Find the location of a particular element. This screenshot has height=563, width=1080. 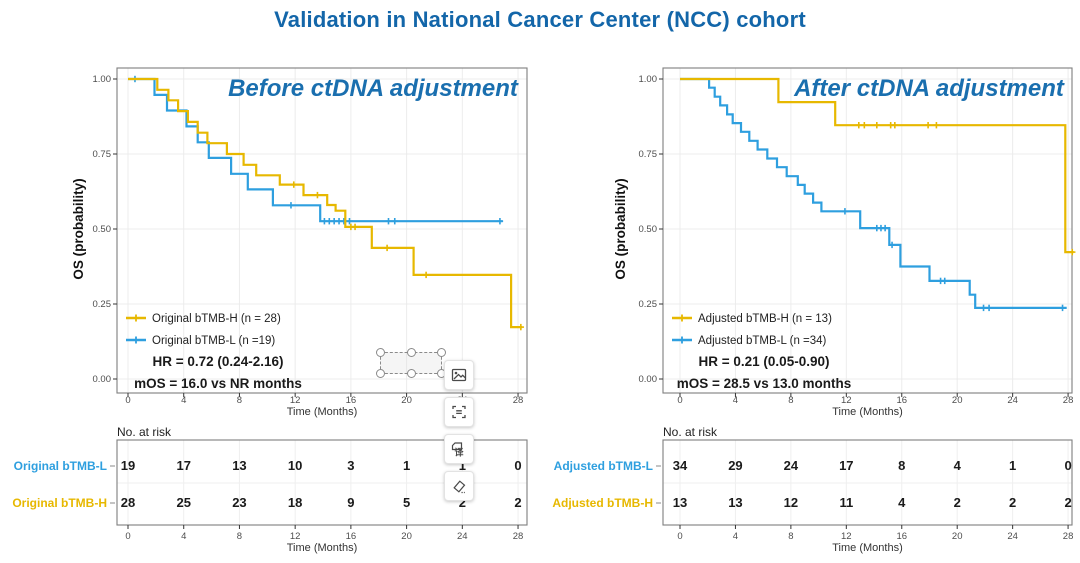

risk-value: 12 is located at coordinates (791, 502).